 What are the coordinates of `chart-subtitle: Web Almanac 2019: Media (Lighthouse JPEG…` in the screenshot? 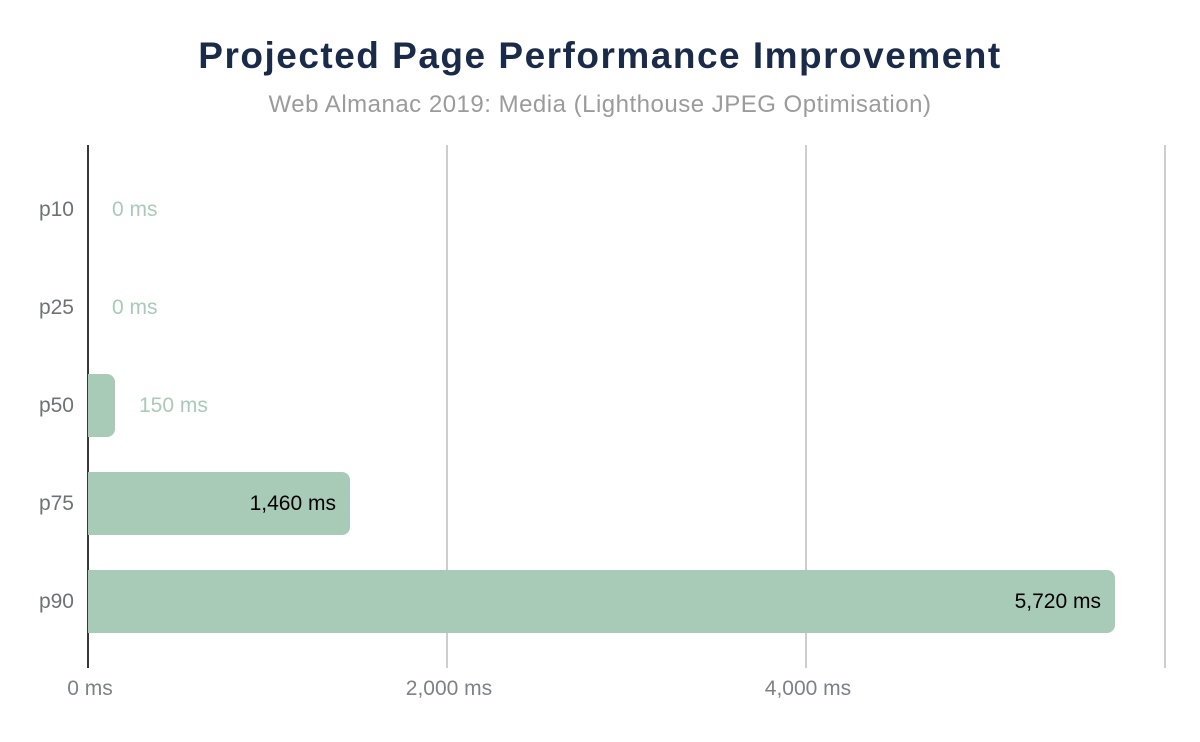 It's located at (600, 104).